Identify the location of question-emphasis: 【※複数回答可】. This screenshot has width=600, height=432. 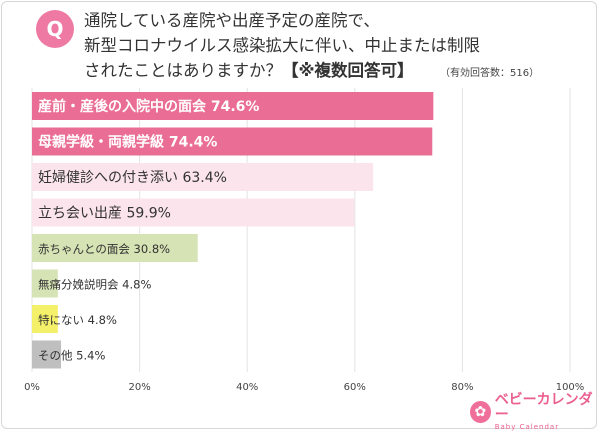
(348, 70).